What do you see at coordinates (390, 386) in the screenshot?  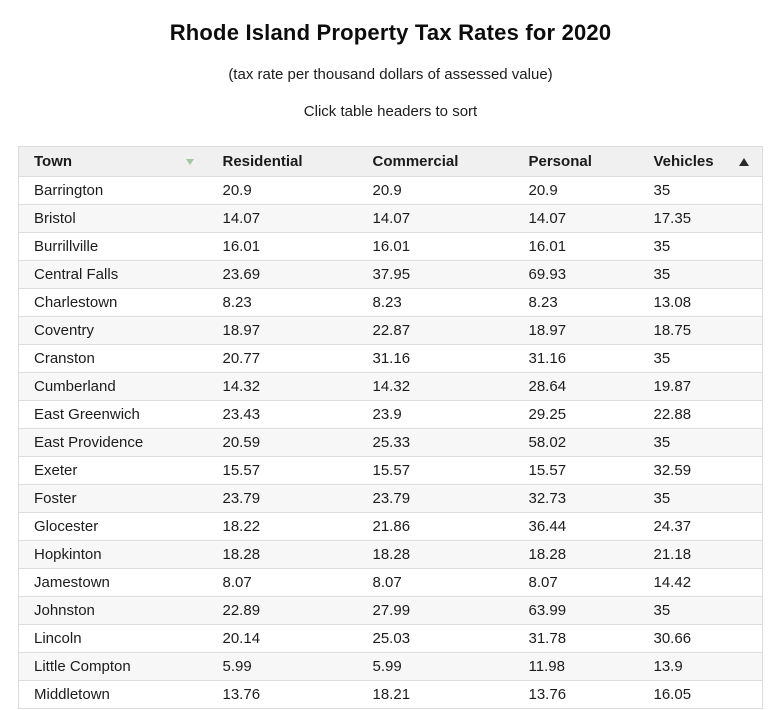 I see `table-row: Cumberland 14.32 14.32 28.64 19.87` at bounding box center [390, 386].